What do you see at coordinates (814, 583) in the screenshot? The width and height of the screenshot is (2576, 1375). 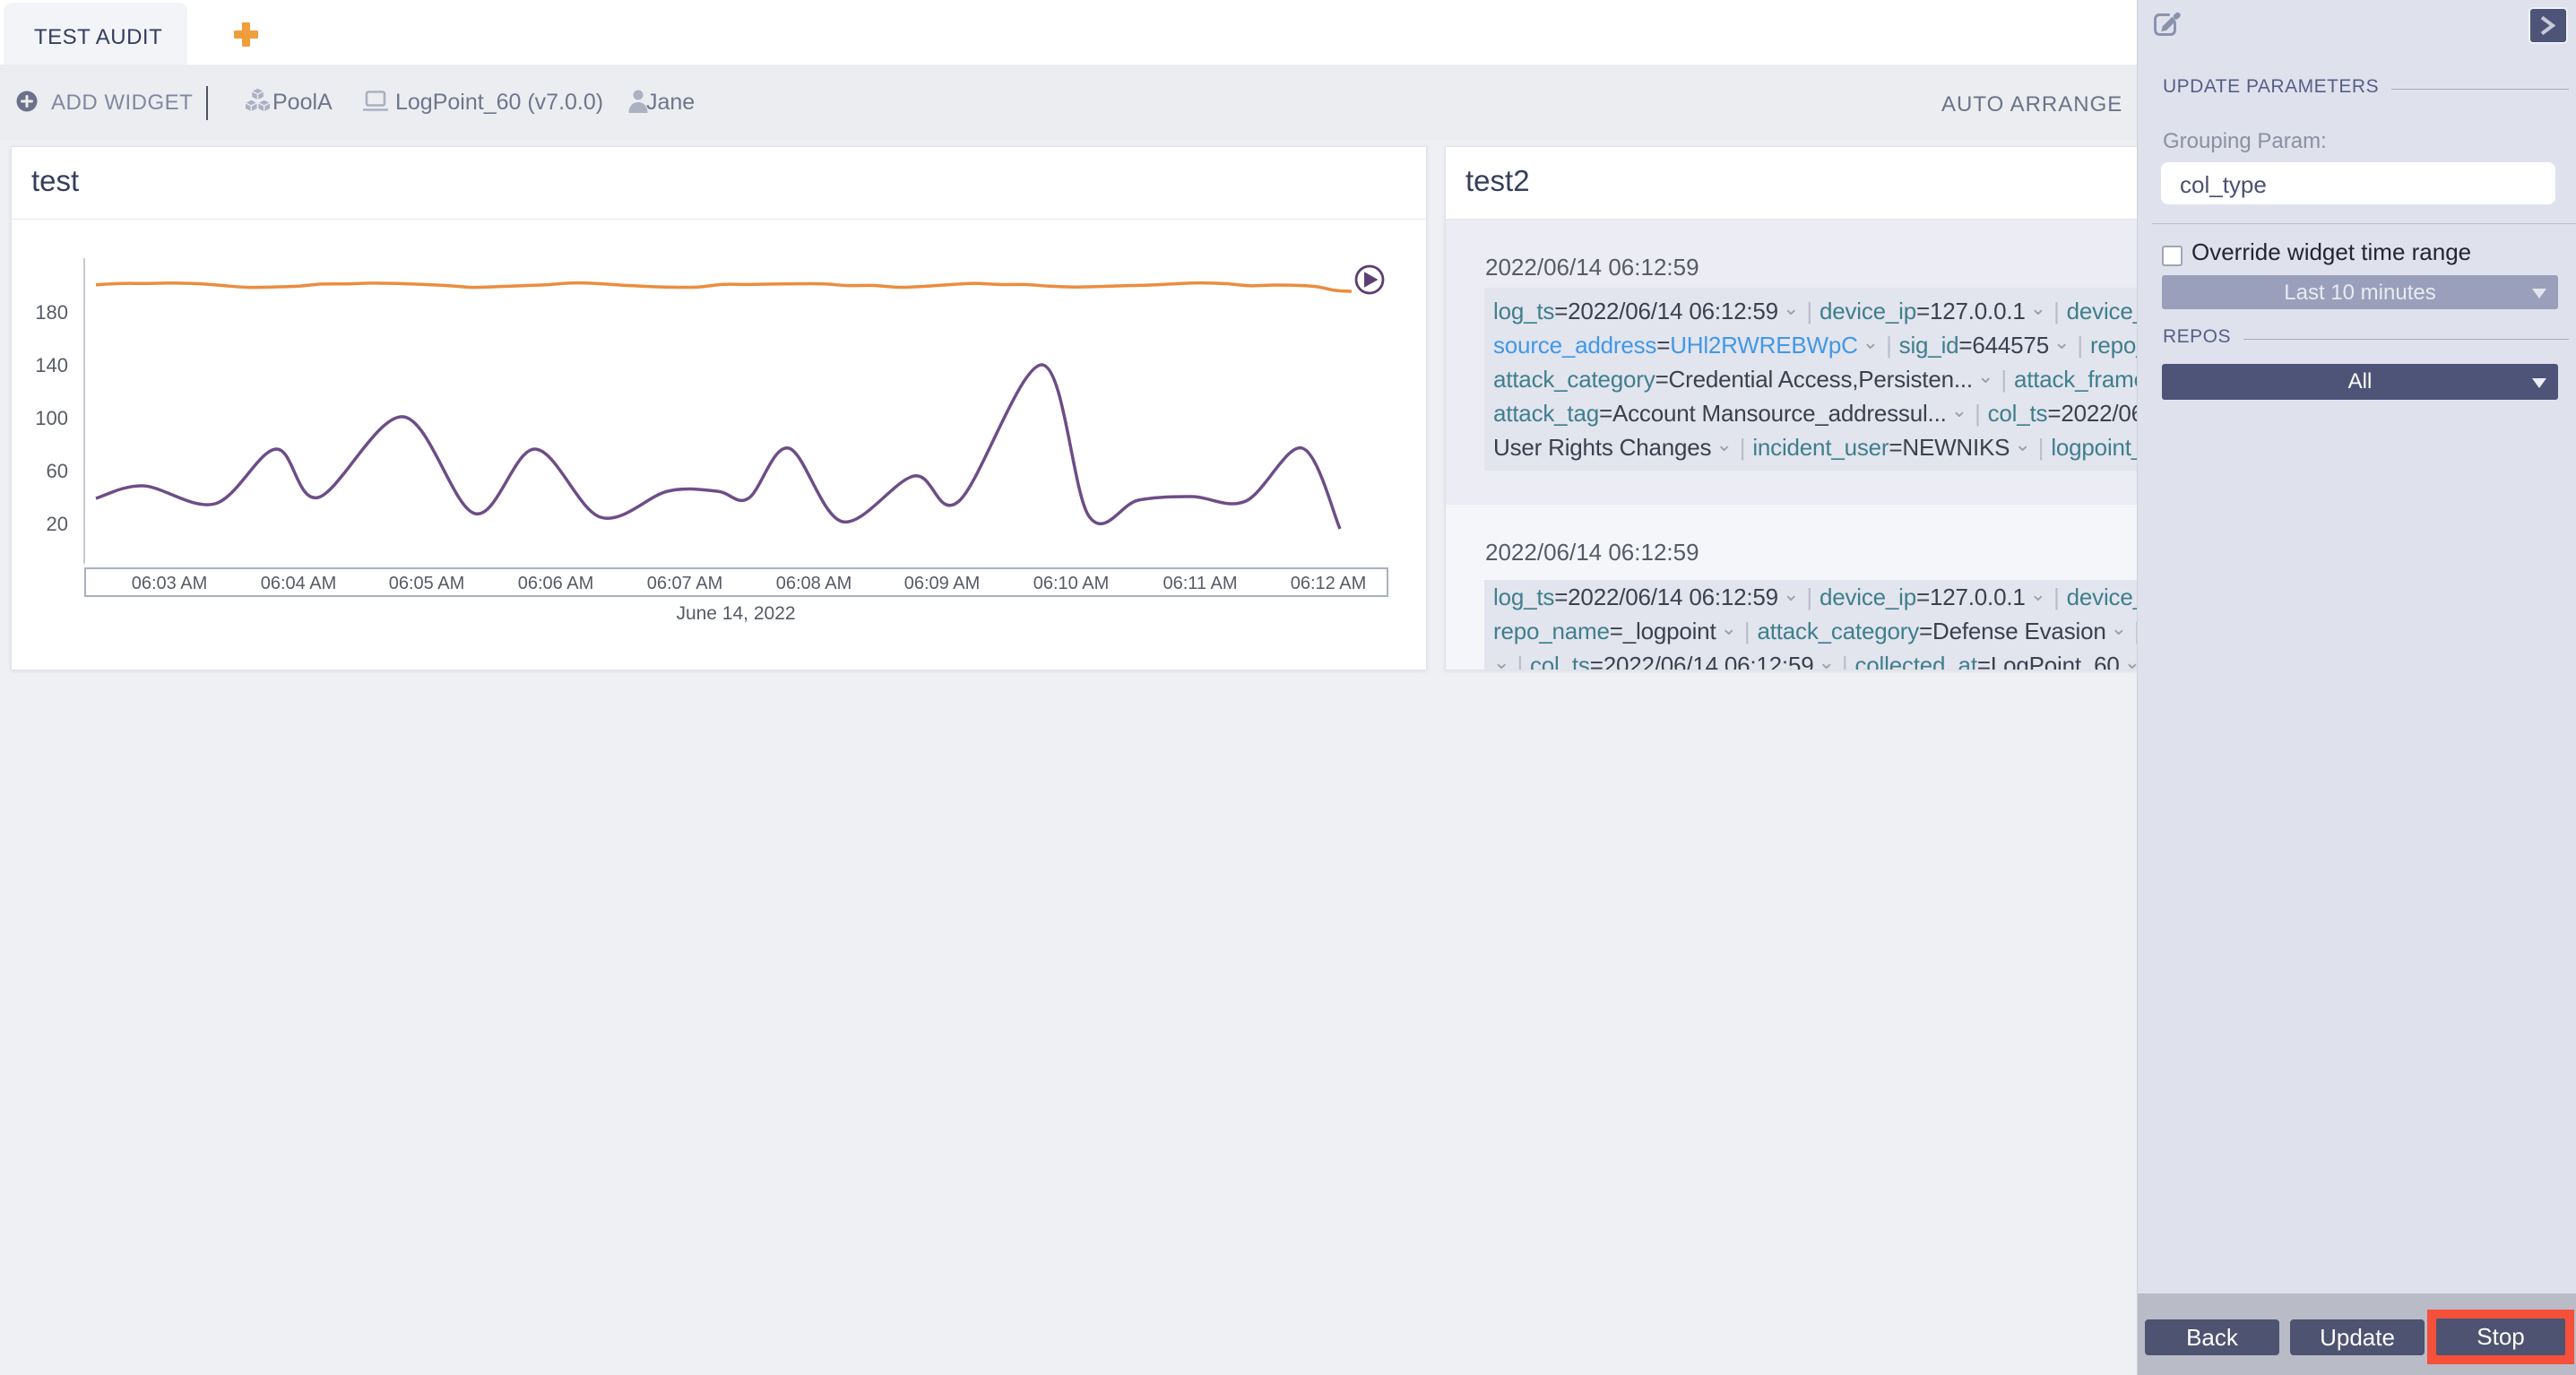 I see `svg-text: 06:08 AM` at bounding box center [814, 583].